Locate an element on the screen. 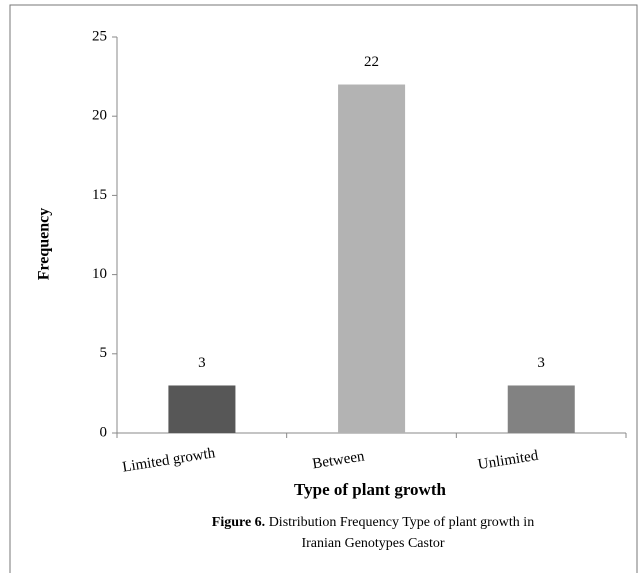 This screenshot has height=573, width=639. y-tick-label: 0 is located at coordinates (104, 432).